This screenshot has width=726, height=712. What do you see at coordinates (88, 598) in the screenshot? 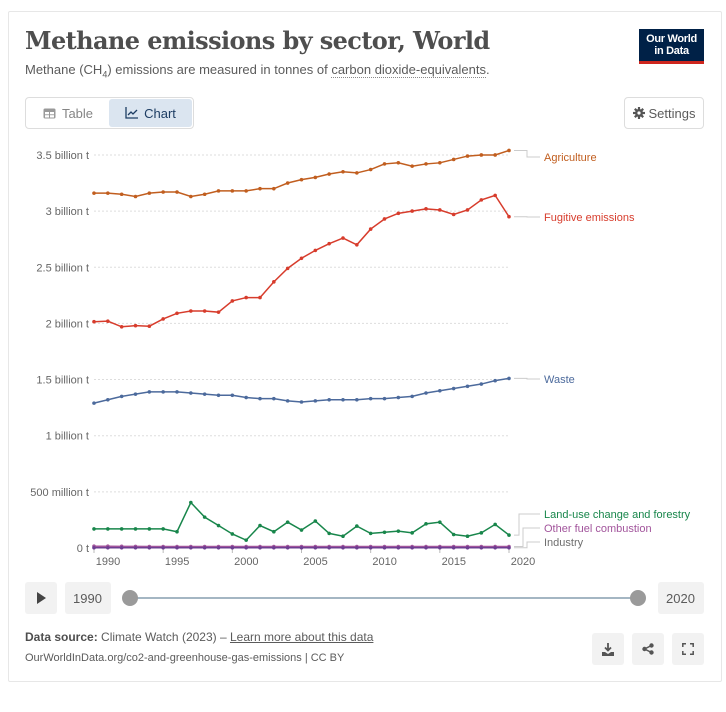
I see `timeline-start-year: 1990` at bounding box center [88, 598].